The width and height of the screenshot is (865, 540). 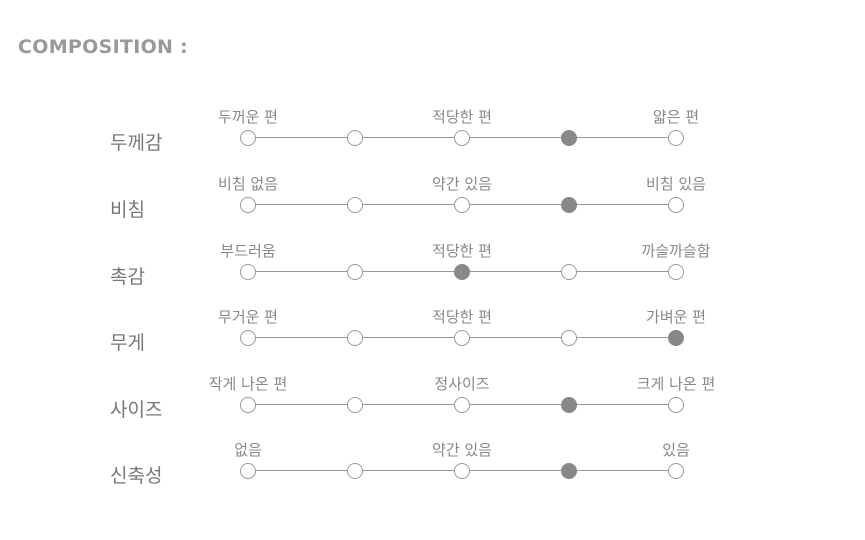 I want to click on row-label: 무게, so click(x=127, y=343).